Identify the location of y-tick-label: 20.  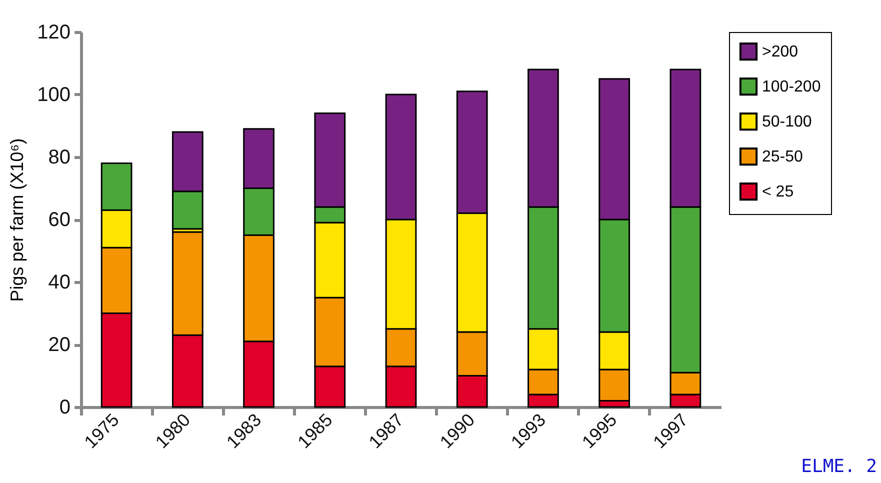
(59, 345).